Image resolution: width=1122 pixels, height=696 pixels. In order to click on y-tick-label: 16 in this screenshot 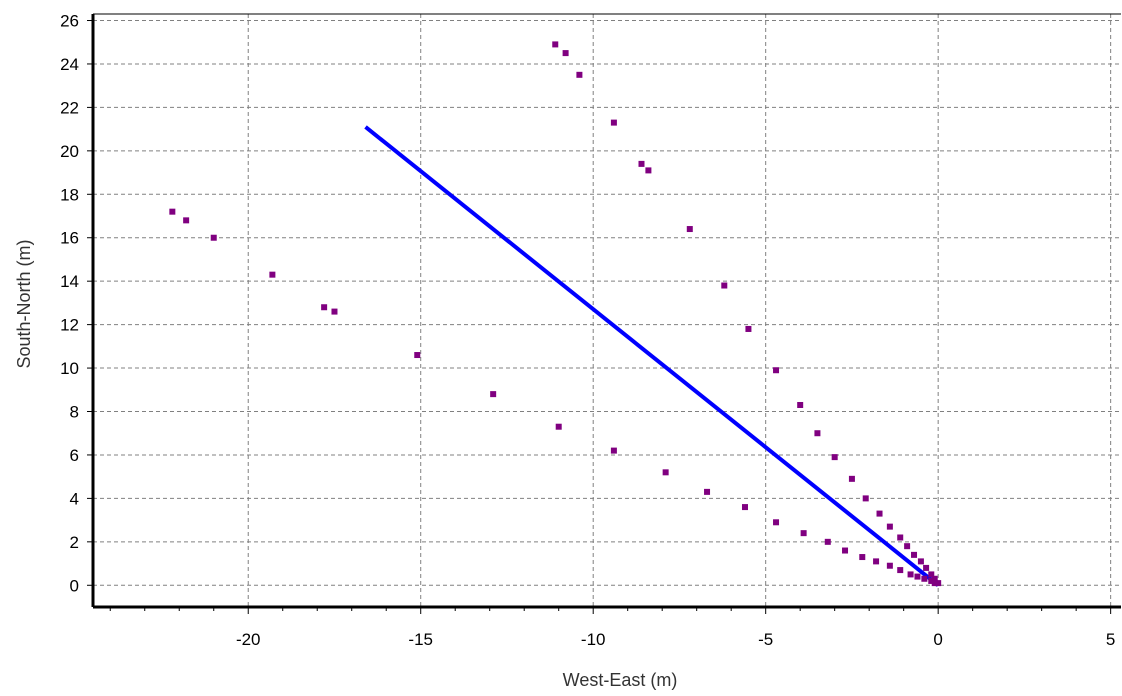, I will do `click(69, 238)`.